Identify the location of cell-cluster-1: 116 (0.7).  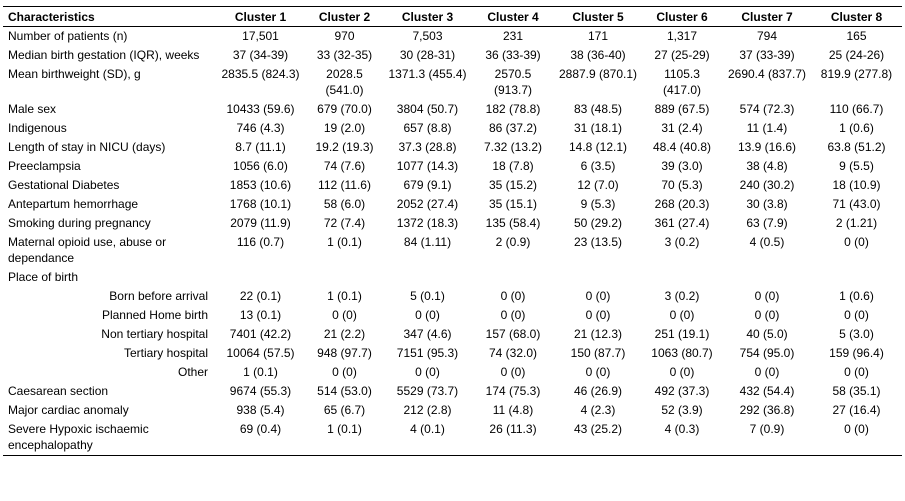
(260, 242).